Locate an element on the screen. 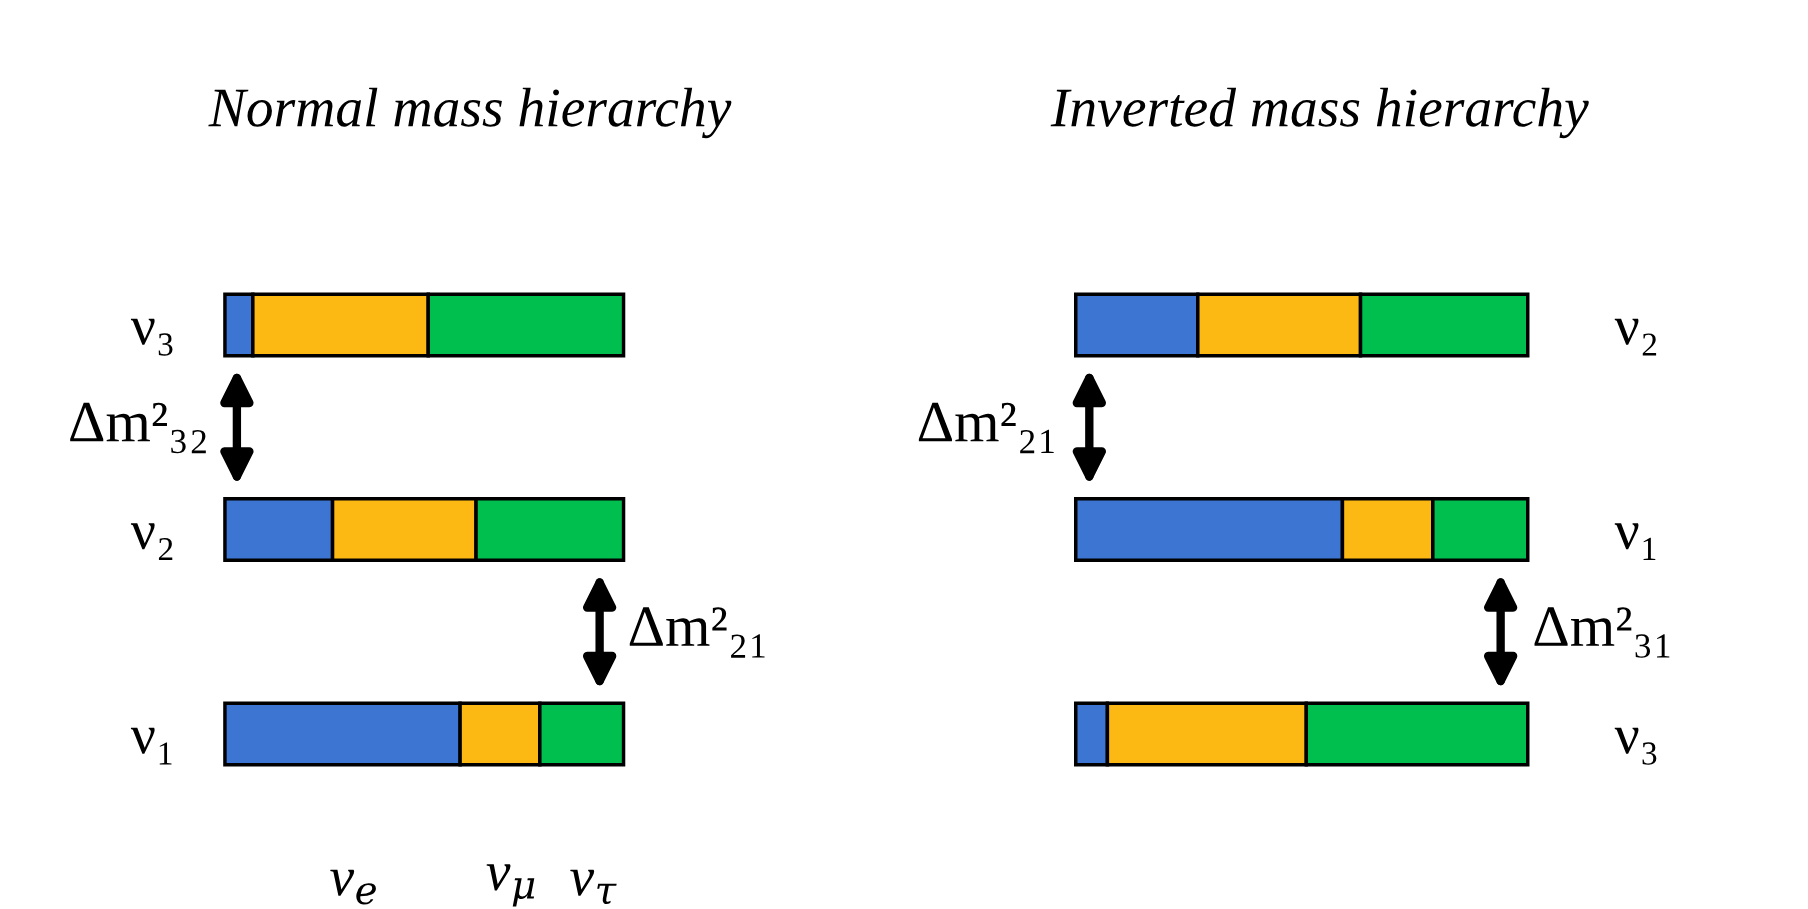 The width and height of the screenshot is (1808, 909). text: Δm²₃₁ is located at coordinates (1602, 632).